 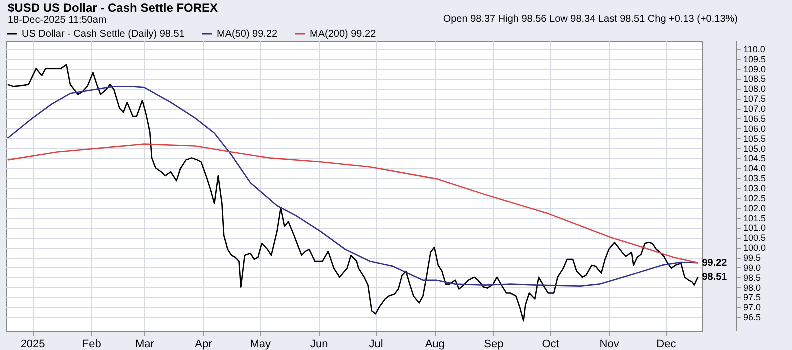 What do you see at coordinates (57, 20) in the screenshot?
I see `chart-subtitle: 18-Dec-2025 11:50am` at bounding box center [57, 20].